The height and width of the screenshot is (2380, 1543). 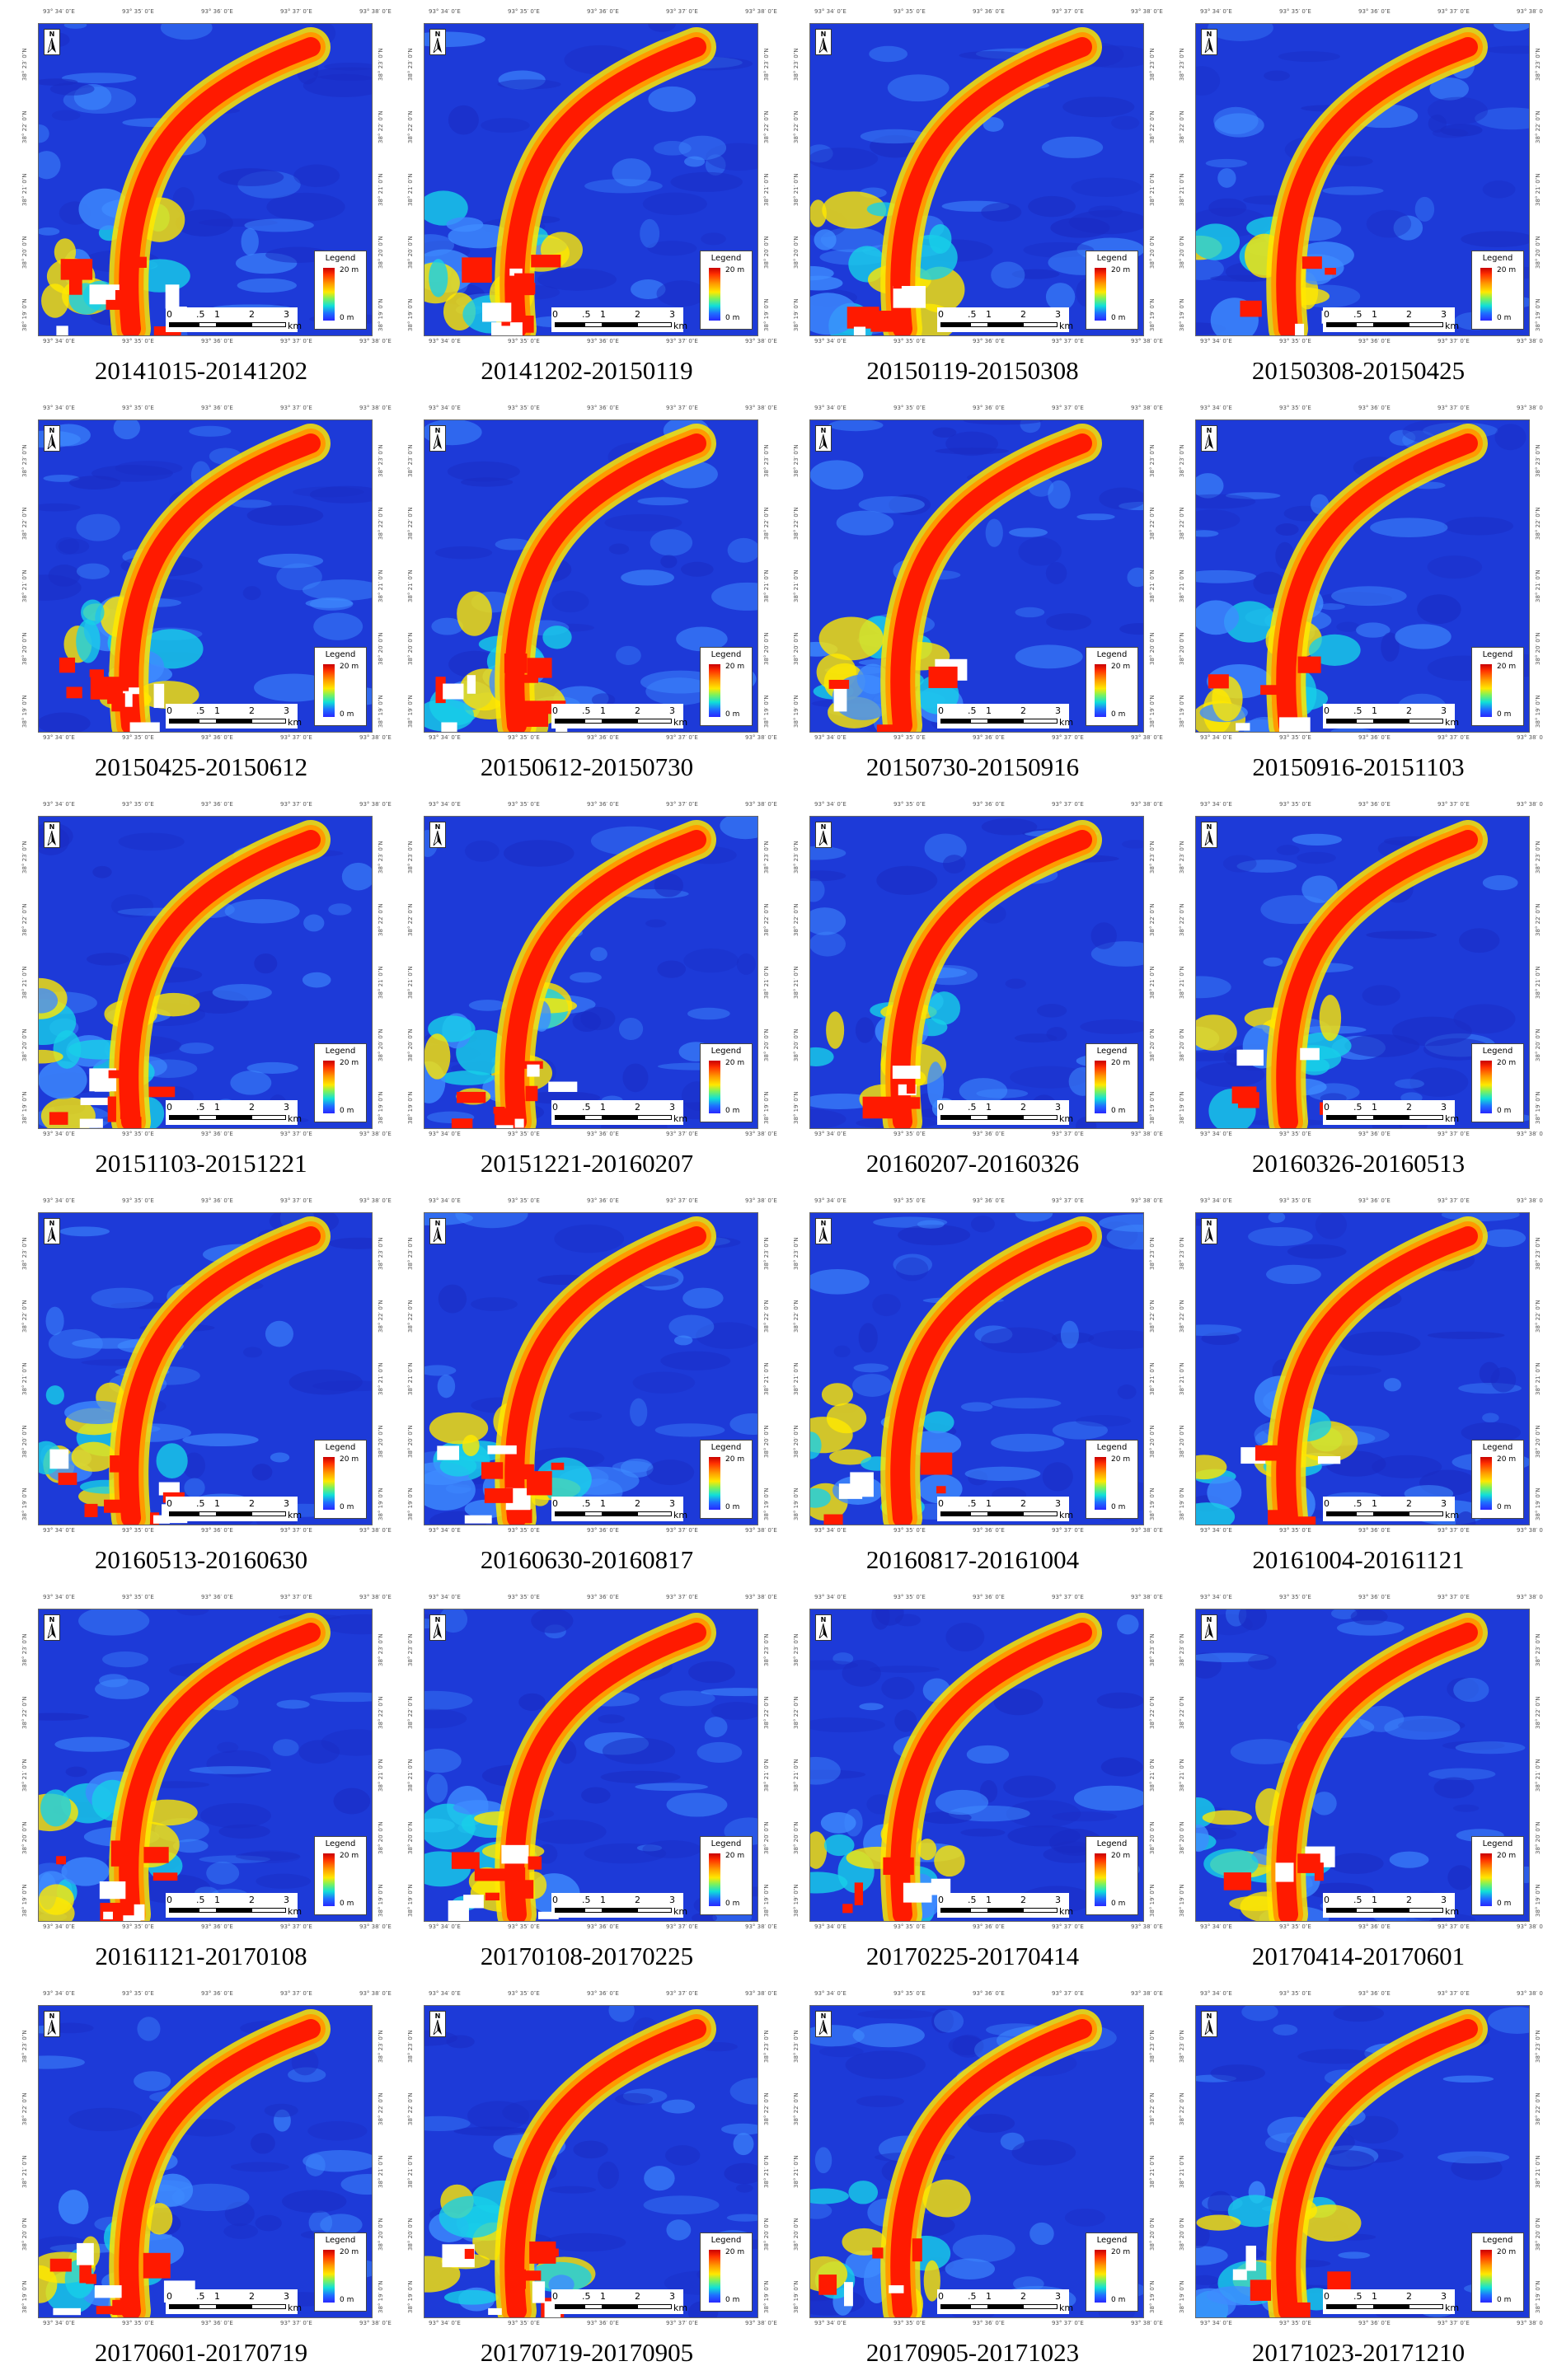 I want to click on legend-color-ramp, so click(x=714, y=1087).